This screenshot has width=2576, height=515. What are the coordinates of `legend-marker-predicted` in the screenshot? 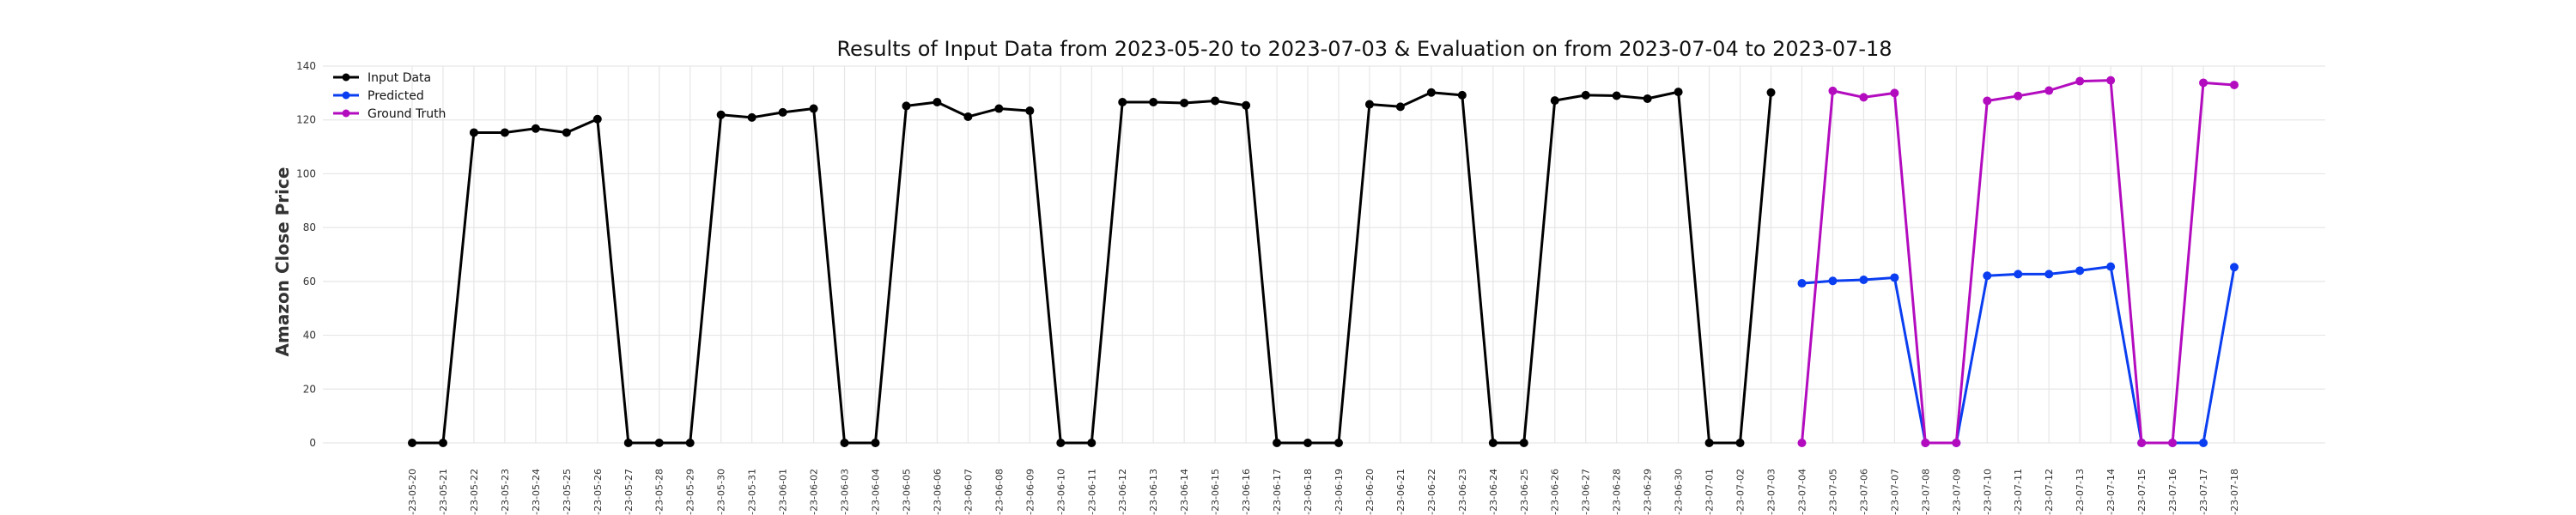 It's located at (346, 95).